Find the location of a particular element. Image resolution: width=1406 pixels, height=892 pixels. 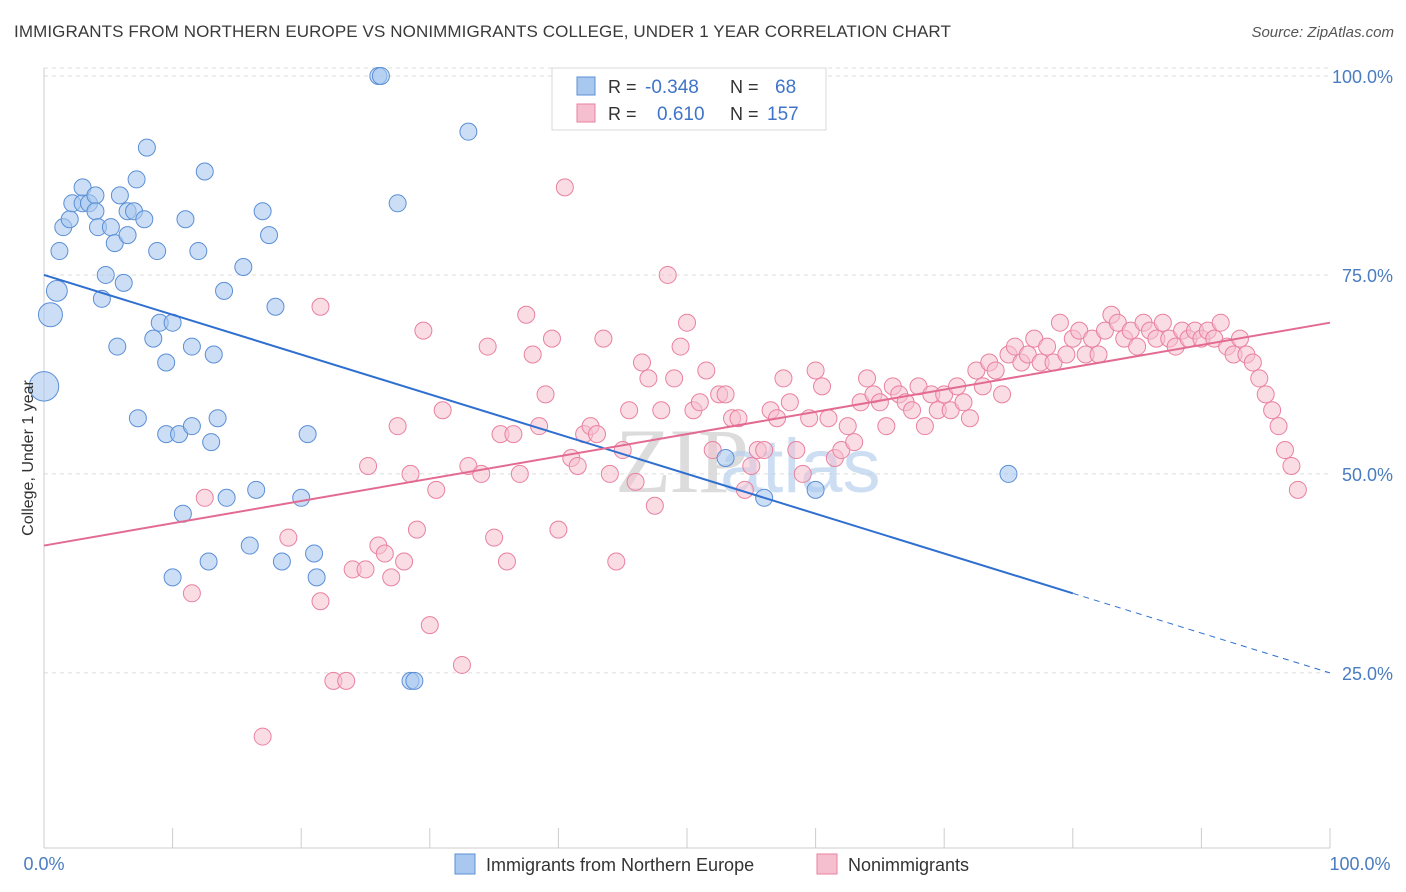

bottom-legend-swatch-pink is located at coordinates (827, 864).